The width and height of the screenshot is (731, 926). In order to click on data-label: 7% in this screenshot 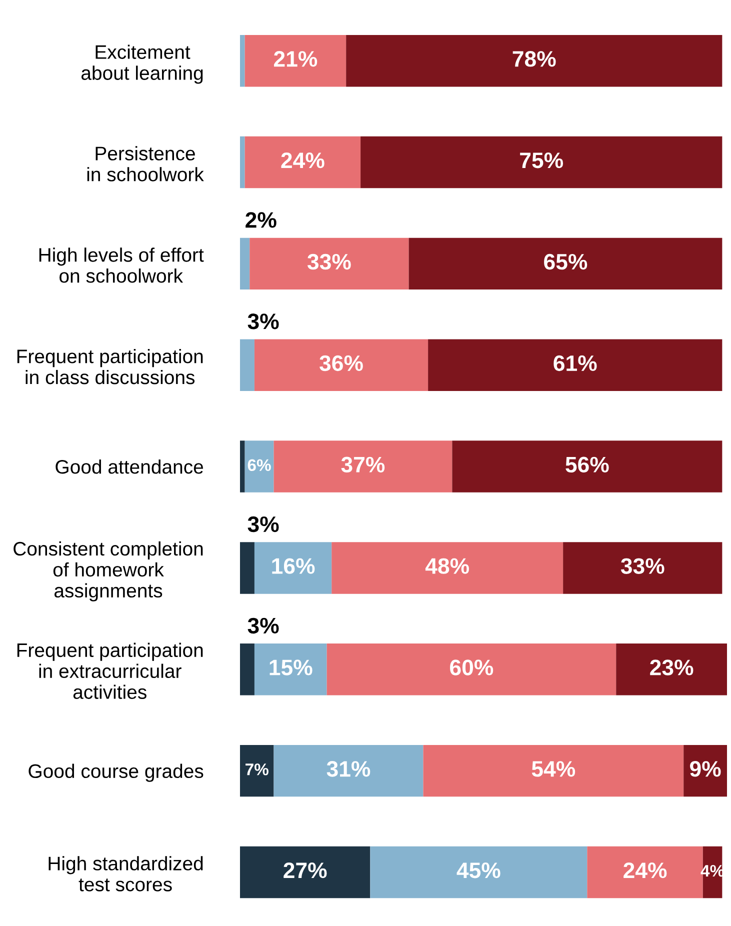, I will do `click(257, 770)`.